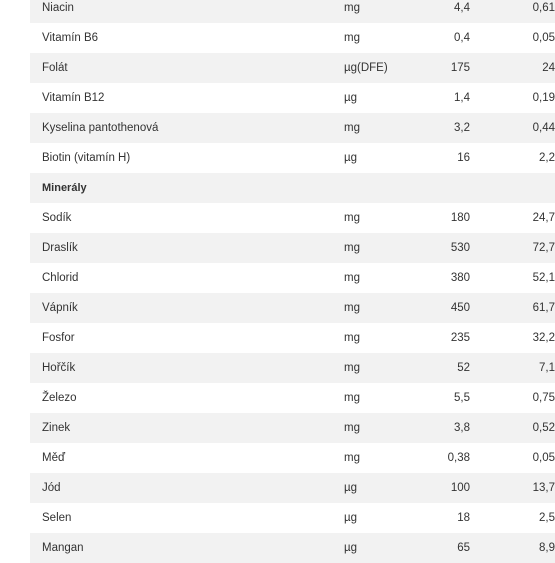 This screenshot has height=563, width=555. What do you see at coordinates (543, 218) in the screenshot?
I see `nutrient-percent: 24,7` at bounding box center [543, 218].